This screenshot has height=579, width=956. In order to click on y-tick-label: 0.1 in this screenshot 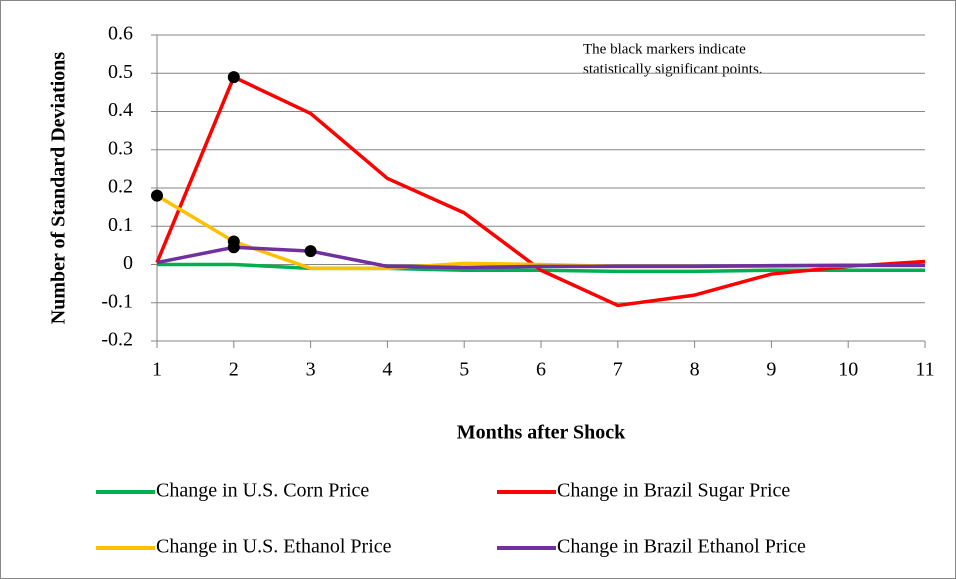, I will do `click(120, 225)`.